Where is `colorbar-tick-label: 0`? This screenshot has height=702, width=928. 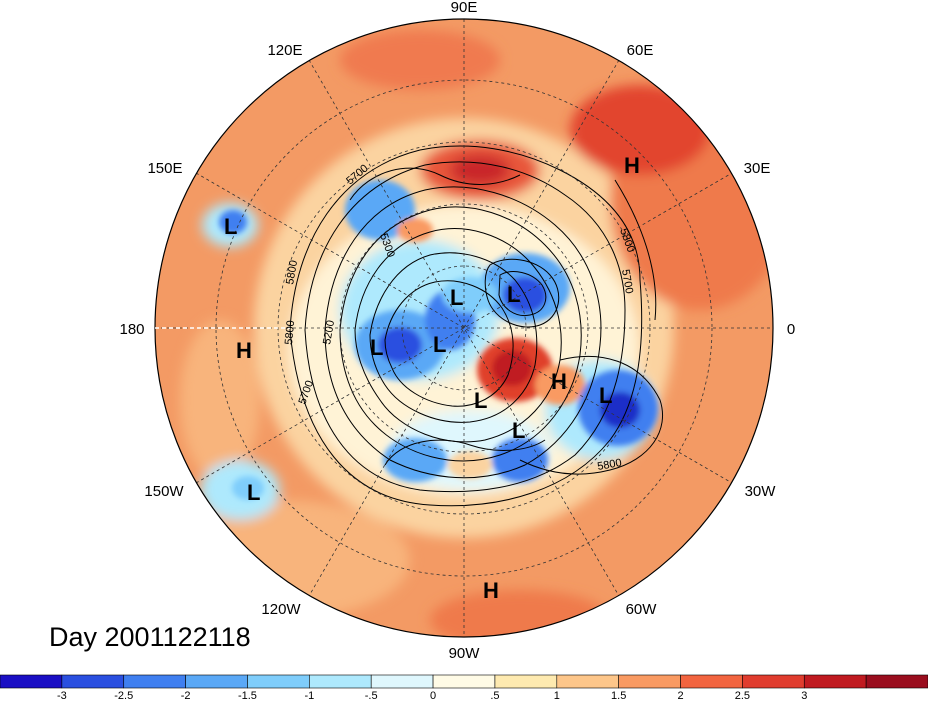 colorbar-tick-label: 0 is located at coordinates (433, 696).